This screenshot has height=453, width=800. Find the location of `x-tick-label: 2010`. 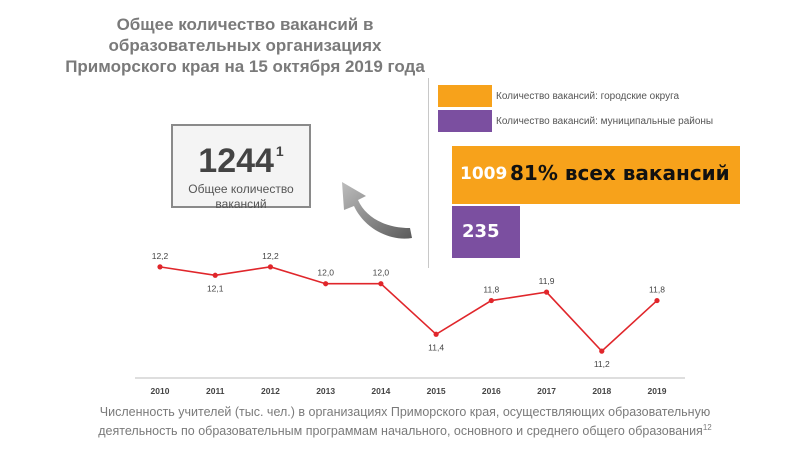

x-tick-label: 2010 is located at coordinates (160, 391).